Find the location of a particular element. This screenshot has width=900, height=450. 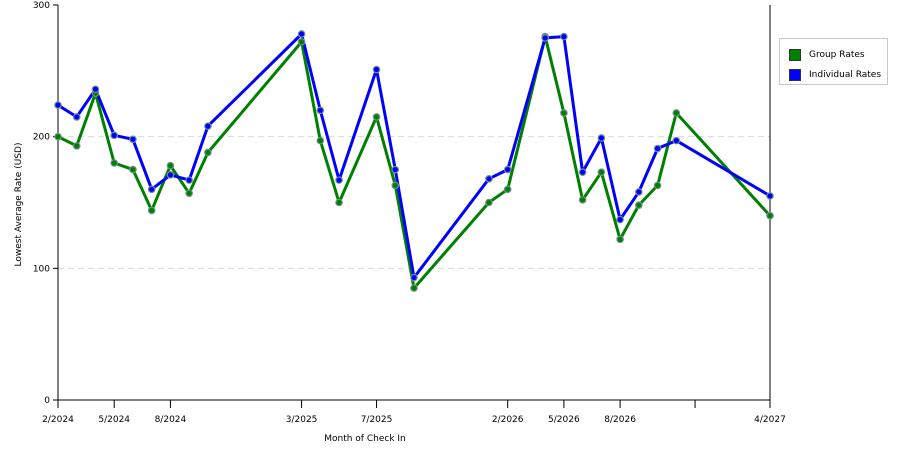

point-individual-rates-7-2024 is located at coordinates (151, 189).